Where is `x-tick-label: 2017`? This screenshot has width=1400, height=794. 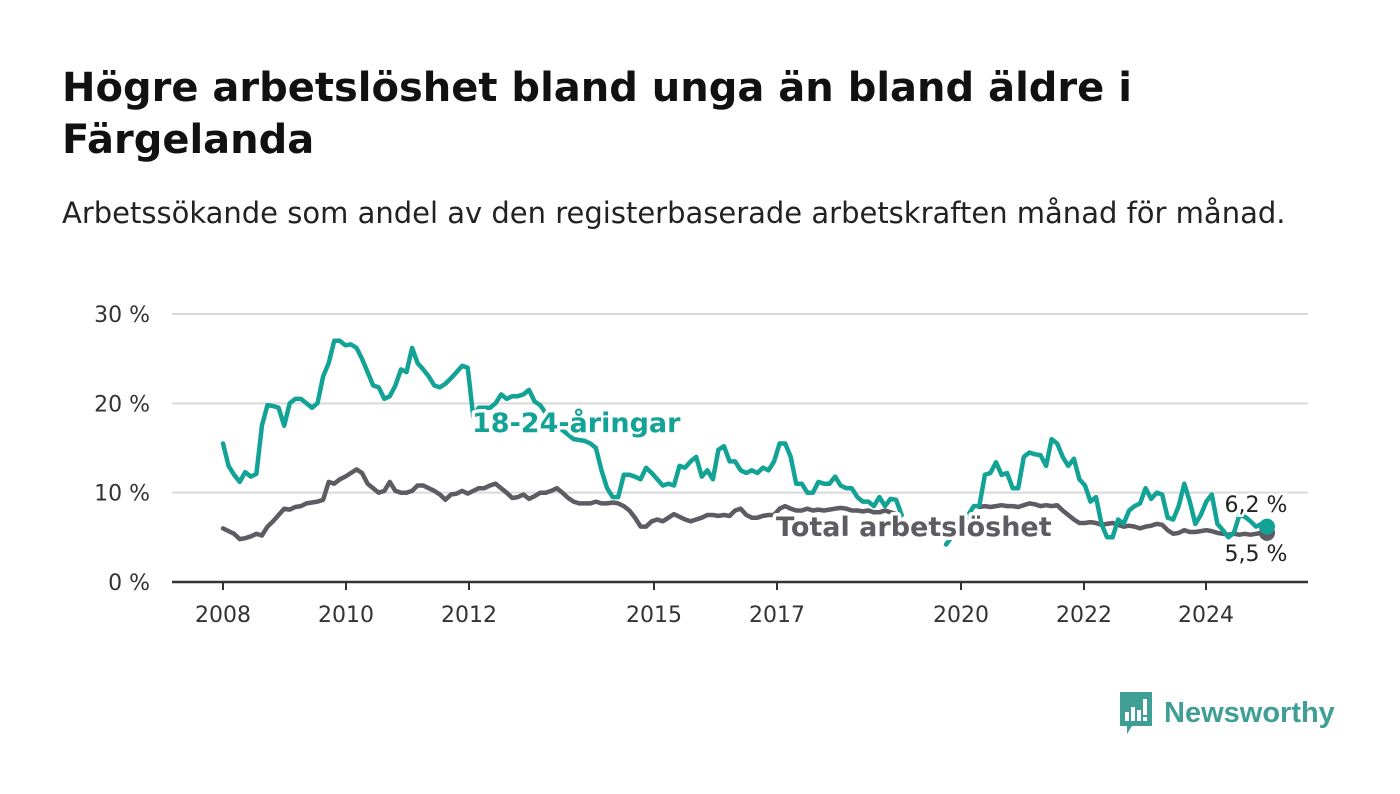
x-tick-label: 2017 is located at coordinates (777, 615).